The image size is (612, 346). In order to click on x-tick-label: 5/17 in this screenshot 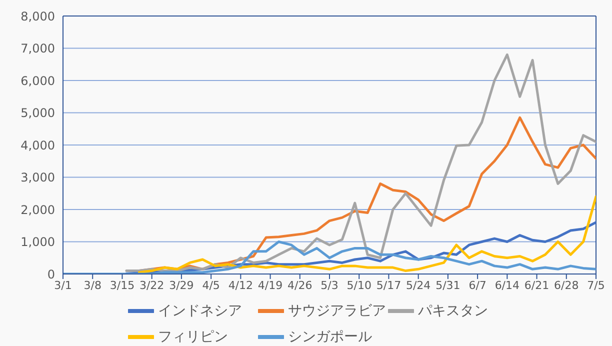, I will do `click(389, 285)`.